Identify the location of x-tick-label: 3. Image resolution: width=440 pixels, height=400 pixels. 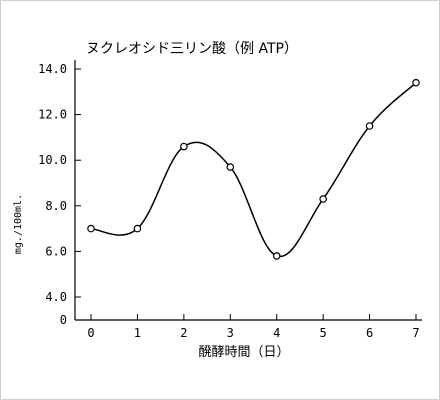
(230, 333).